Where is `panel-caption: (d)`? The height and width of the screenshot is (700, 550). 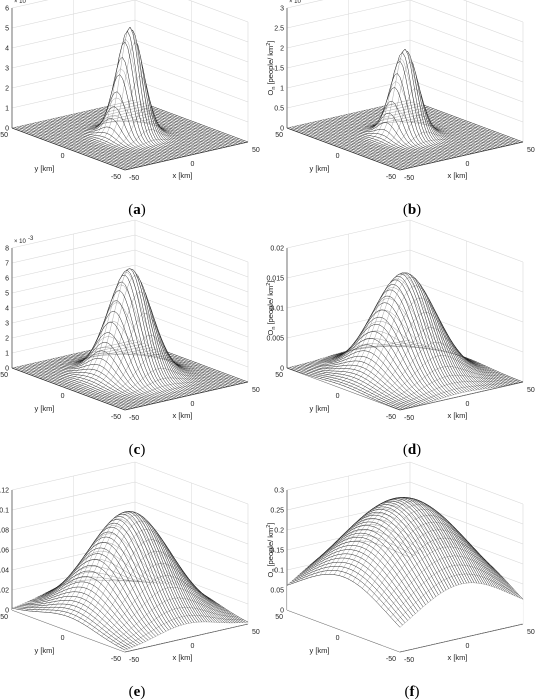 panel-caption: (d) is located at coordinates (412, 450).